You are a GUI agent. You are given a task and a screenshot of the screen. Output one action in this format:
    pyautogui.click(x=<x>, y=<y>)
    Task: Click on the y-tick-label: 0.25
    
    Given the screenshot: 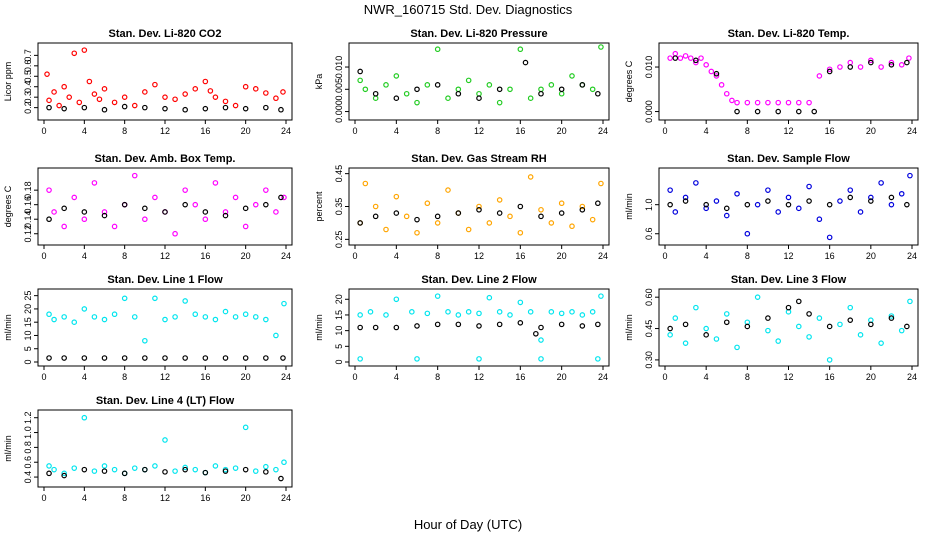 What is the action you would take?
    pyautogui.click(x=339, y=240)
    